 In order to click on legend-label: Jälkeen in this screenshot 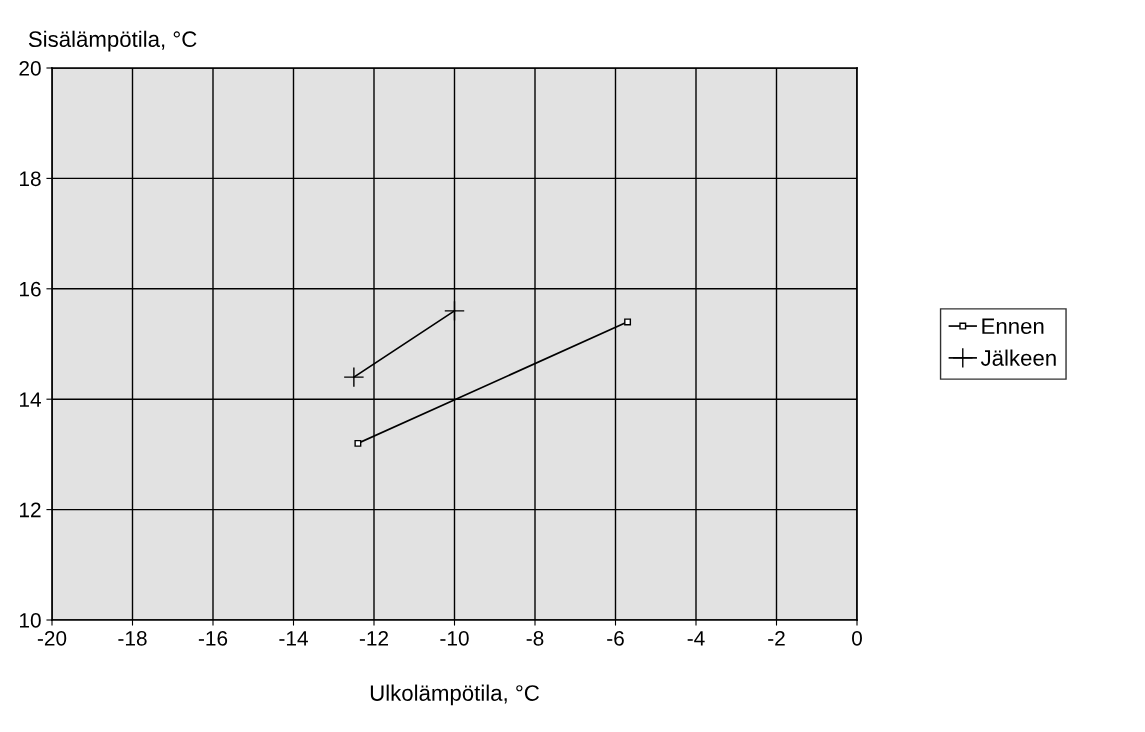, I will do `click(1018, 357)`.